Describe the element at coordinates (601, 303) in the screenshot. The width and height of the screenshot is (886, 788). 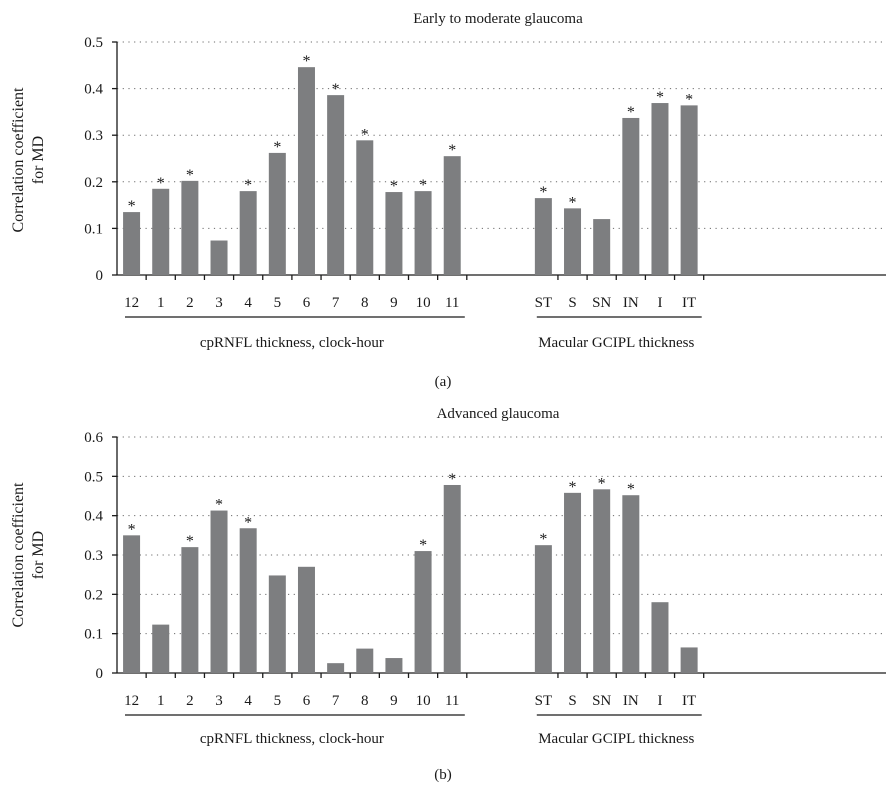
I see `x-tick-label: SN` at that location.